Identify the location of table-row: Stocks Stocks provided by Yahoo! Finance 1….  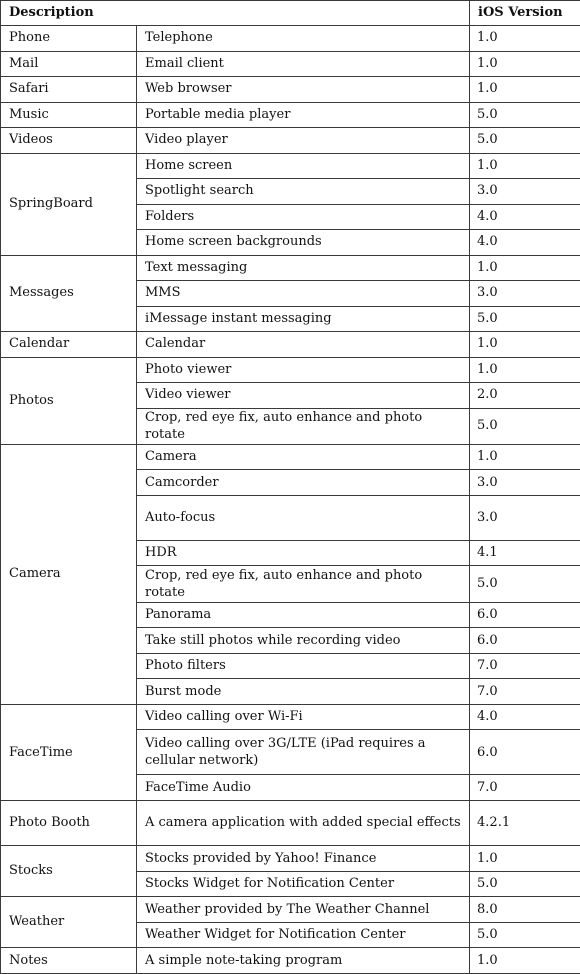
(290, 871).